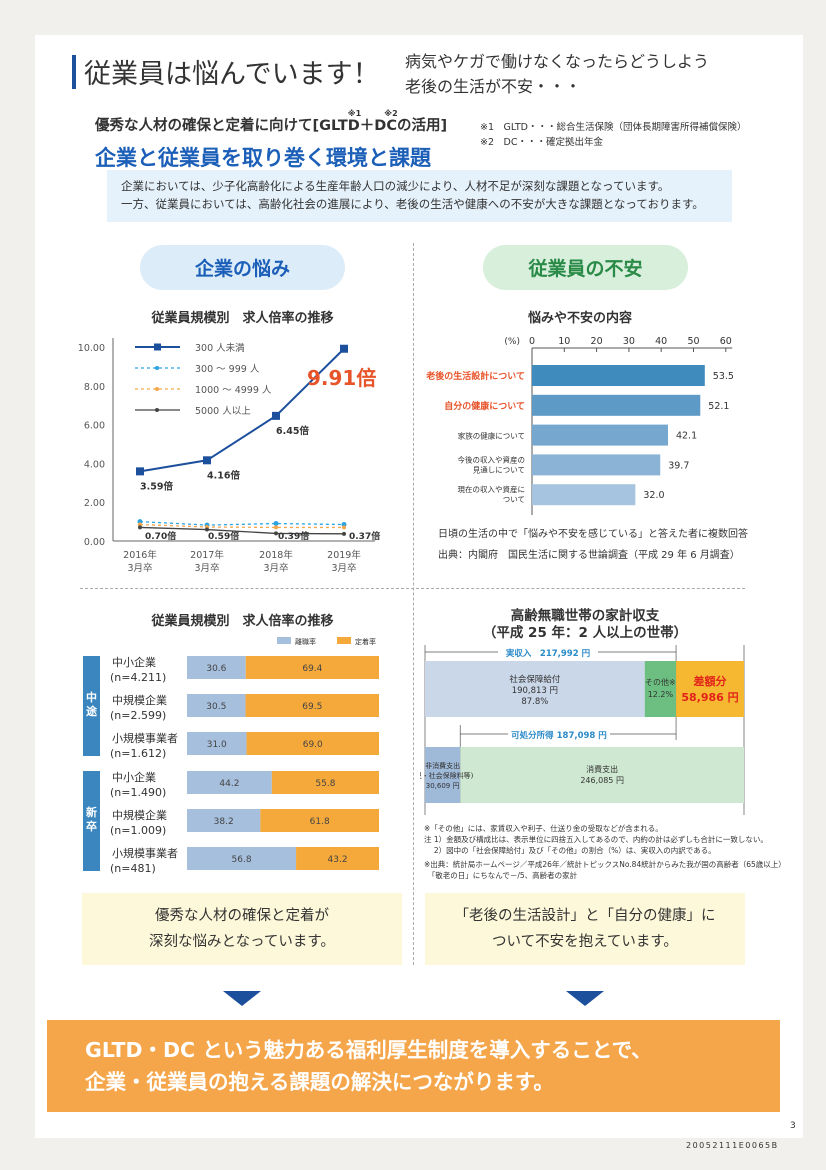 The width and height of the screenshot is (826, 1170). Describe the element at coordinates (661, 694) in the screenshot. I see `other-income-label: 12.2%` at that location.